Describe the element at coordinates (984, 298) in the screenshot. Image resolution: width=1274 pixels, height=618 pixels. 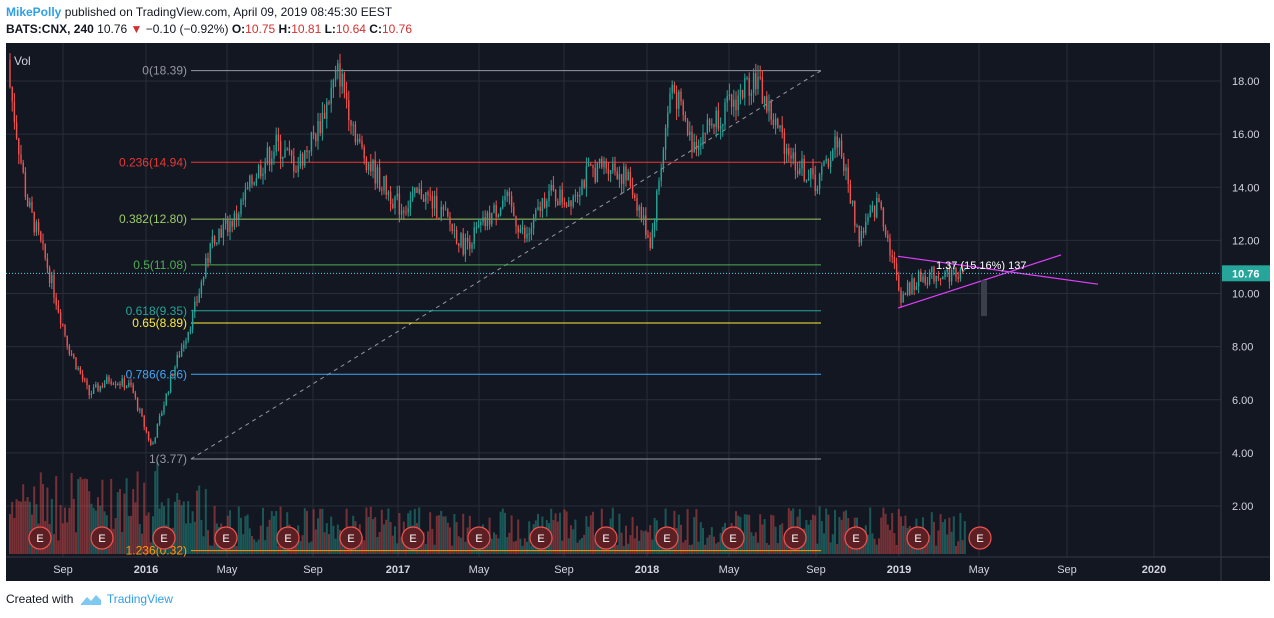
I see `measure-bar` at that location.